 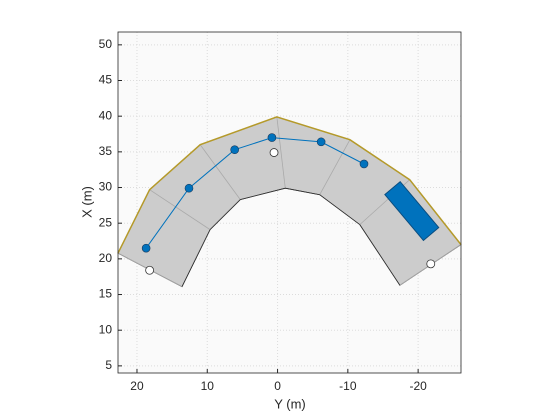 I want to click on y-tick-label: 30, so click(x=106, y=187).